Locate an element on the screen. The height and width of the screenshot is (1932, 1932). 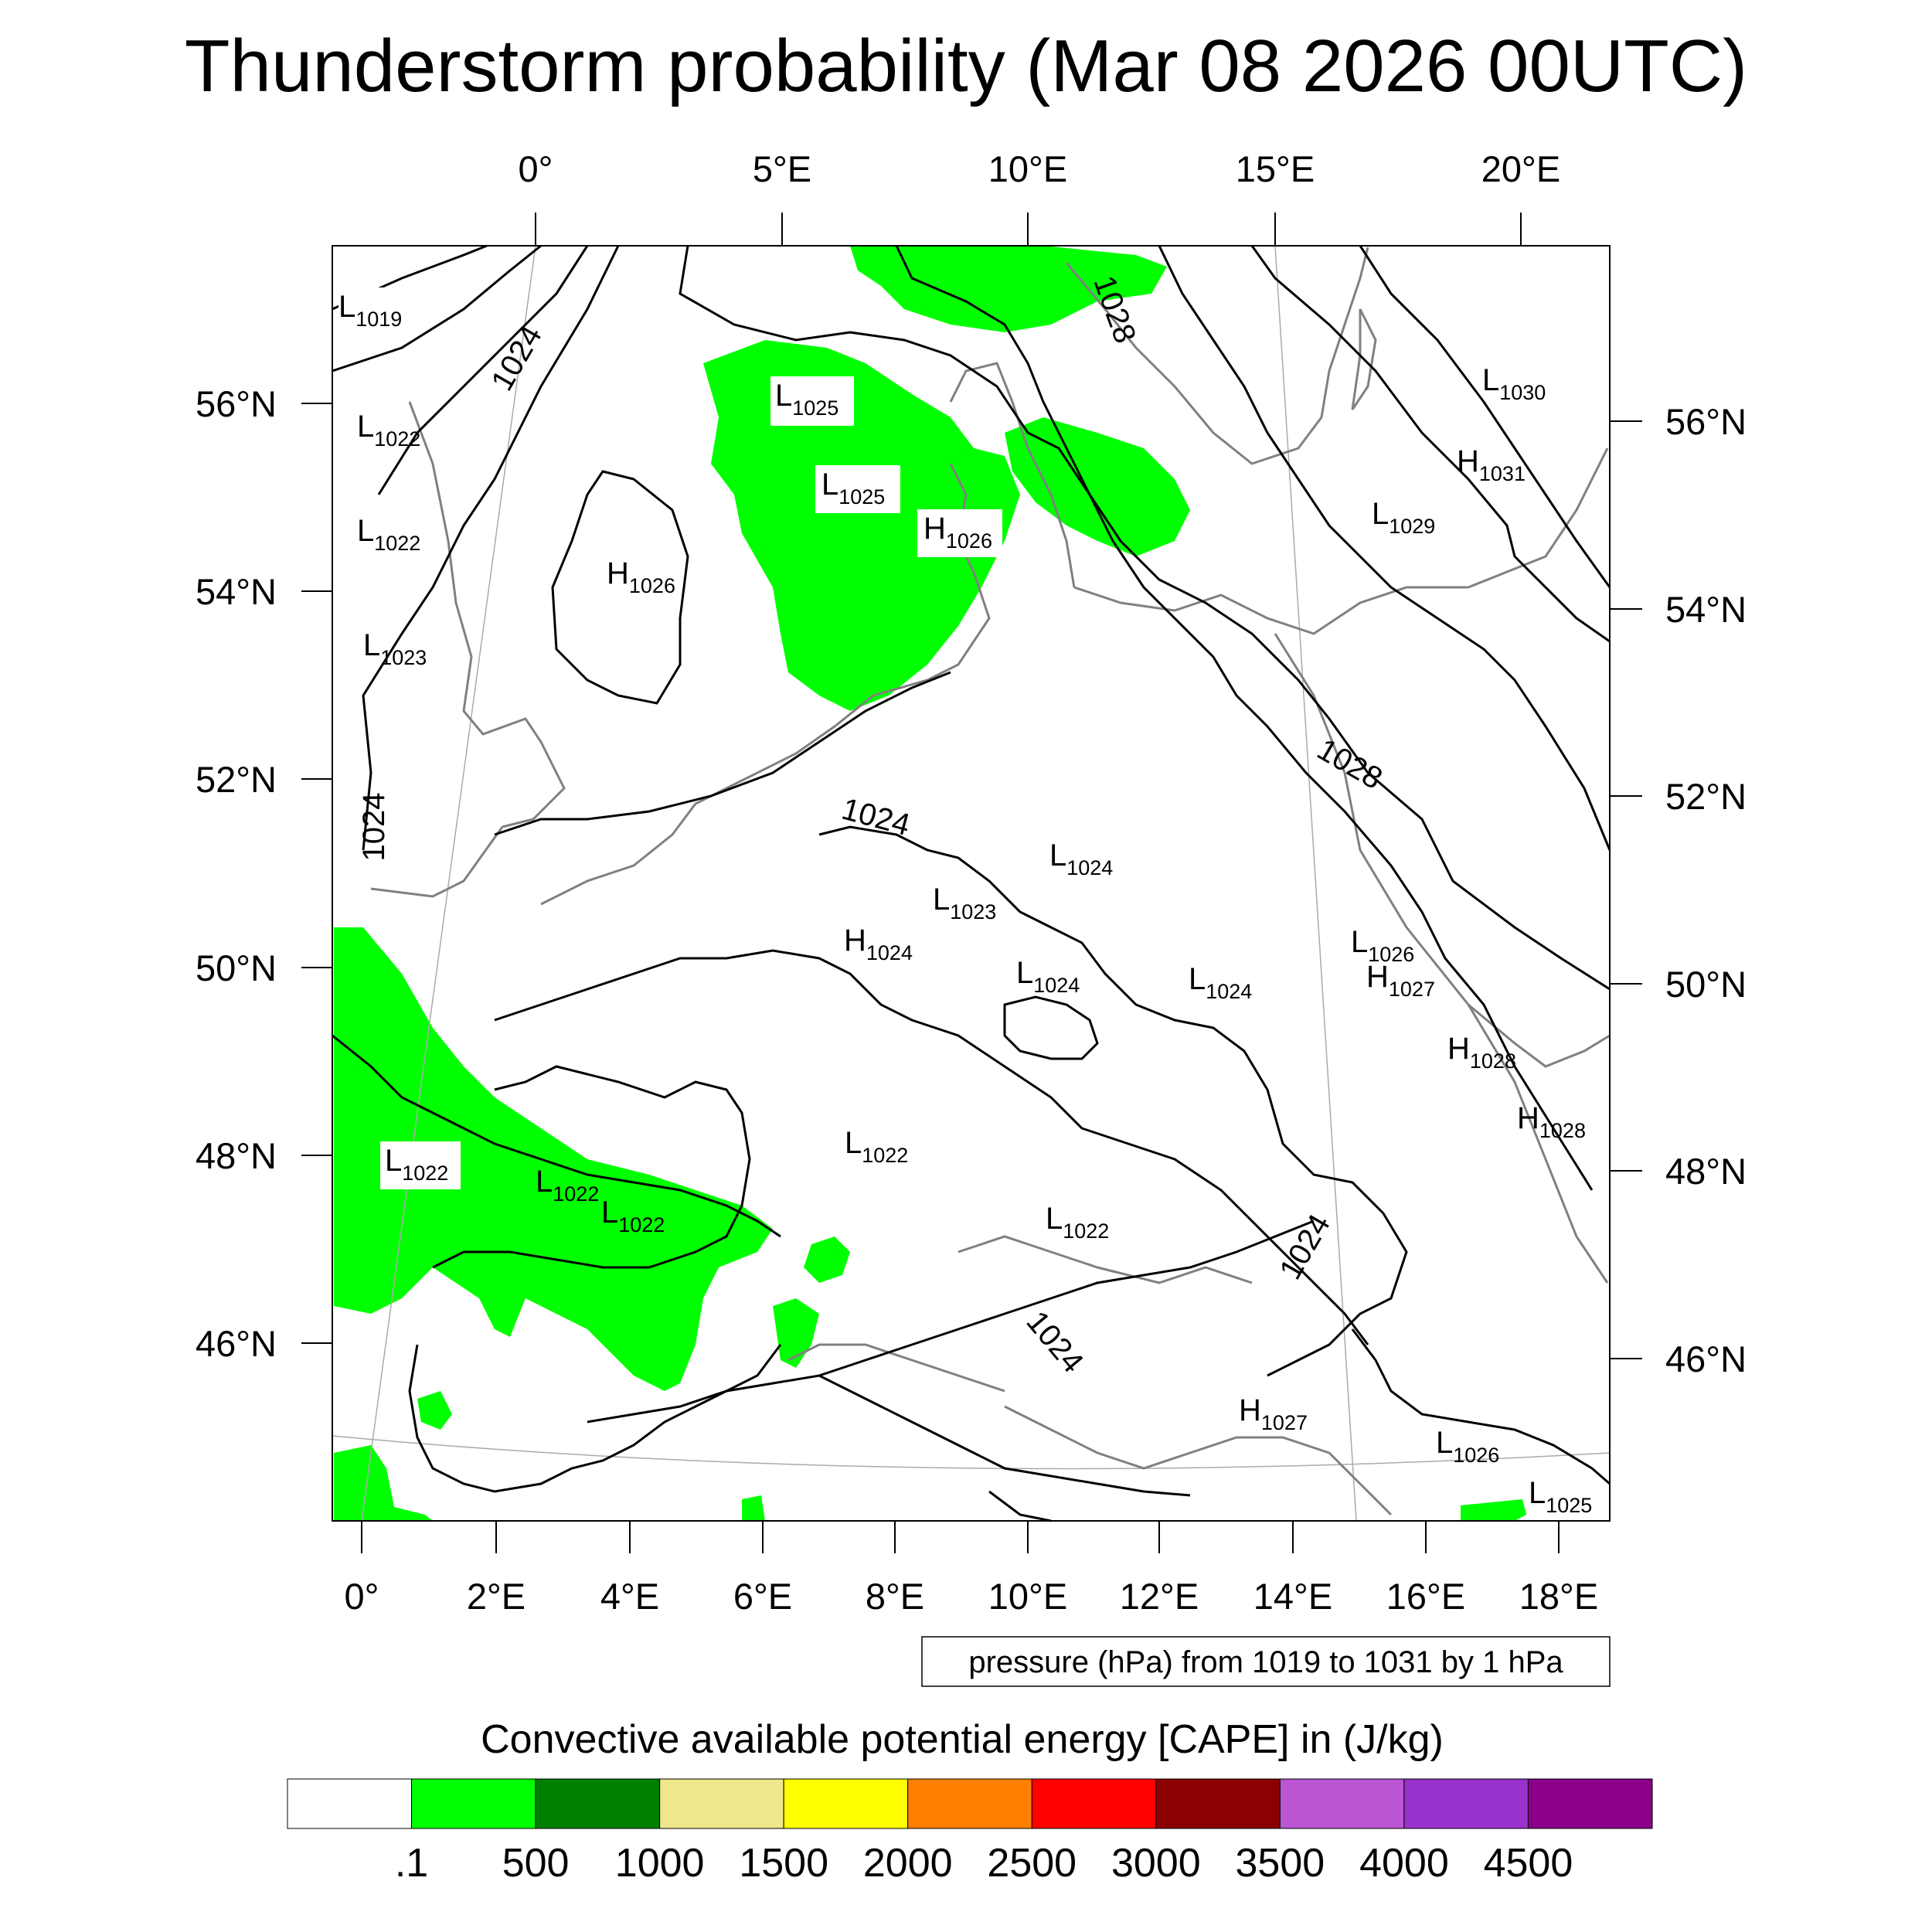
coast-netherlands-germany is located at coordinates (959, 572).